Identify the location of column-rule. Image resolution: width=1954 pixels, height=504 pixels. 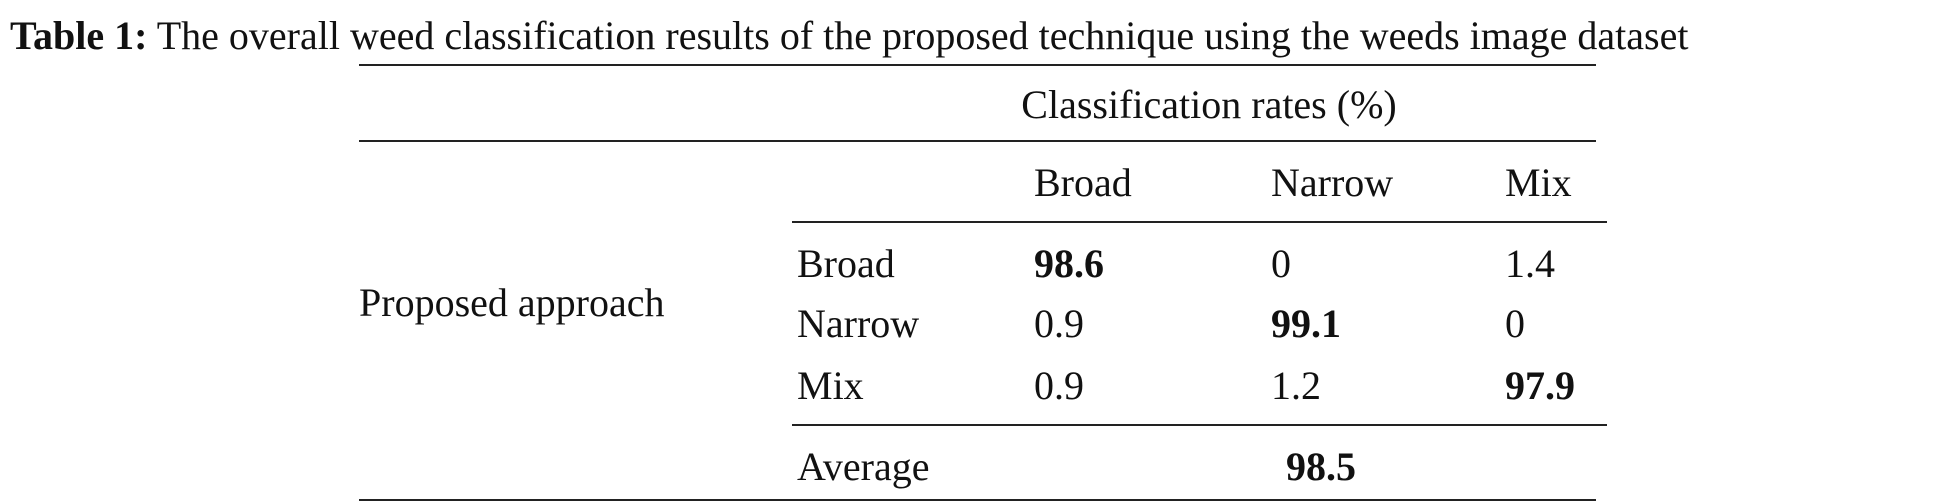
(1199, 222).